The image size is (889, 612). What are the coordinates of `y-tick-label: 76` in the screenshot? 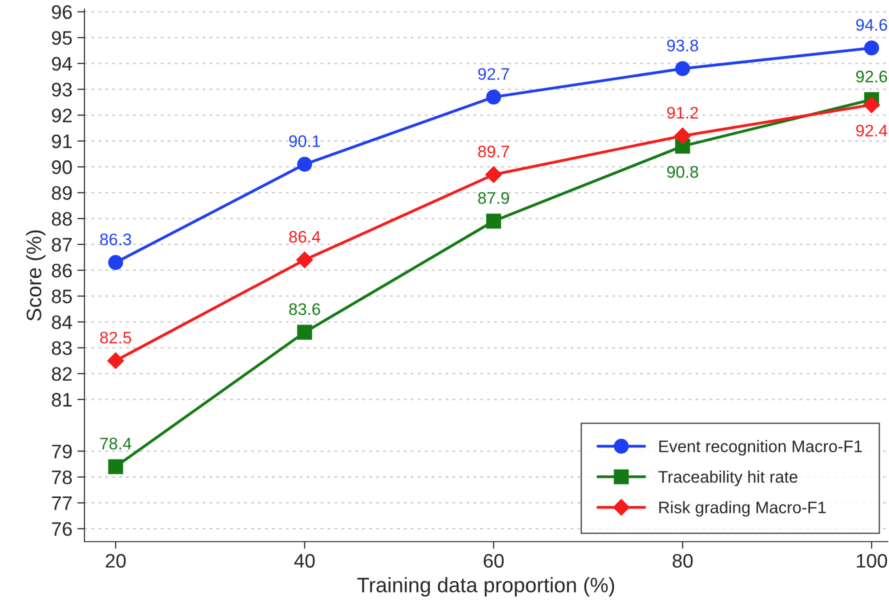 It's located at (62, 529).